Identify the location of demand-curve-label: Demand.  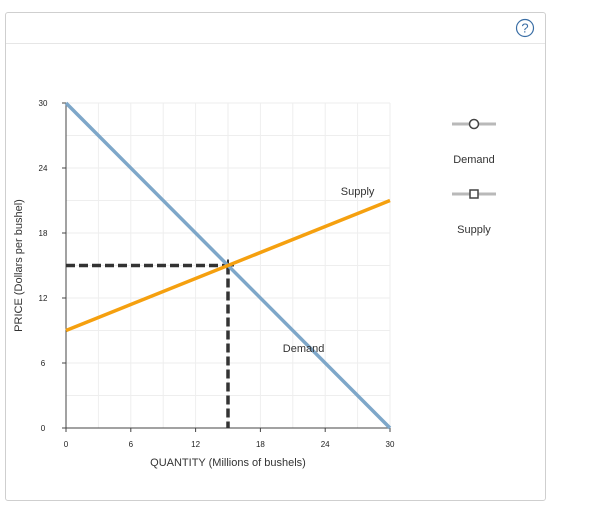
(304, 349).